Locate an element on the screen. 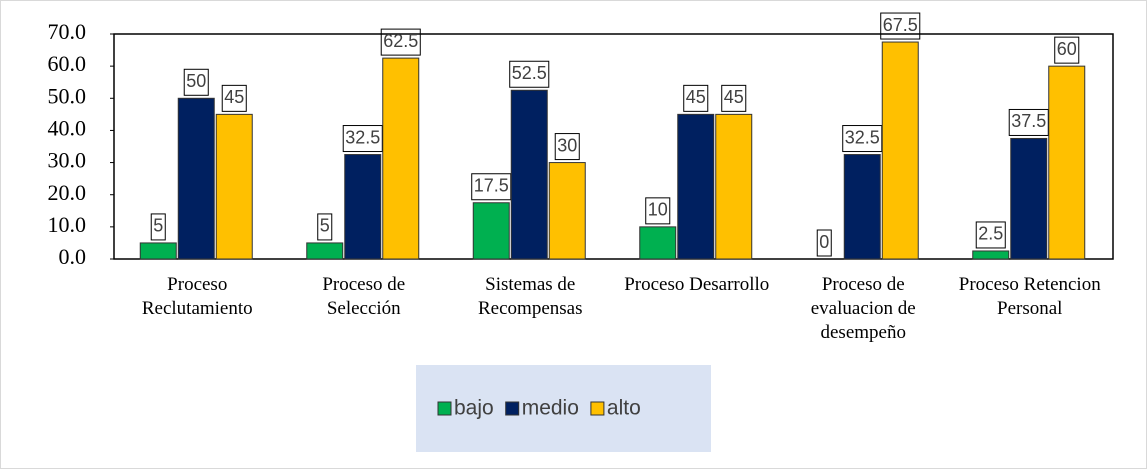 This screenshot has width=1147, height=469. data-label-group: 60 is located at coordinates (1067, 50).